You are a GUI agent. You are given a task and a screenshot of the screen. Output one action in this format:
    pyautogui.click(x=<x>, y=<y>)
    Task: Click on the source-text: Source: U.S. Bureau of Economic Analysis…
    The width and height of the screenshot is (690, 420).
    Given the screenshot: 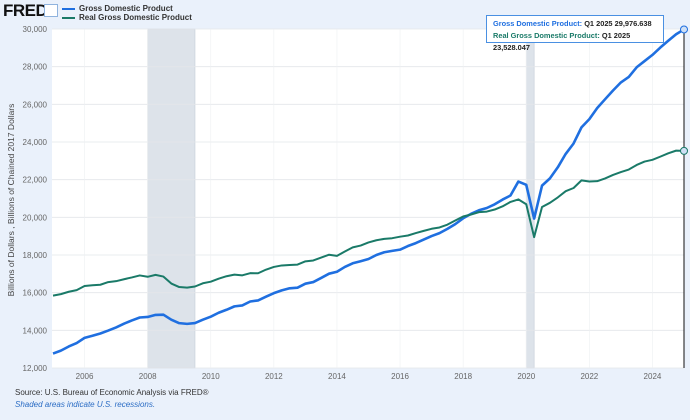 What is the action you would take?
    pyautogui.click(x=112, y=392)
    